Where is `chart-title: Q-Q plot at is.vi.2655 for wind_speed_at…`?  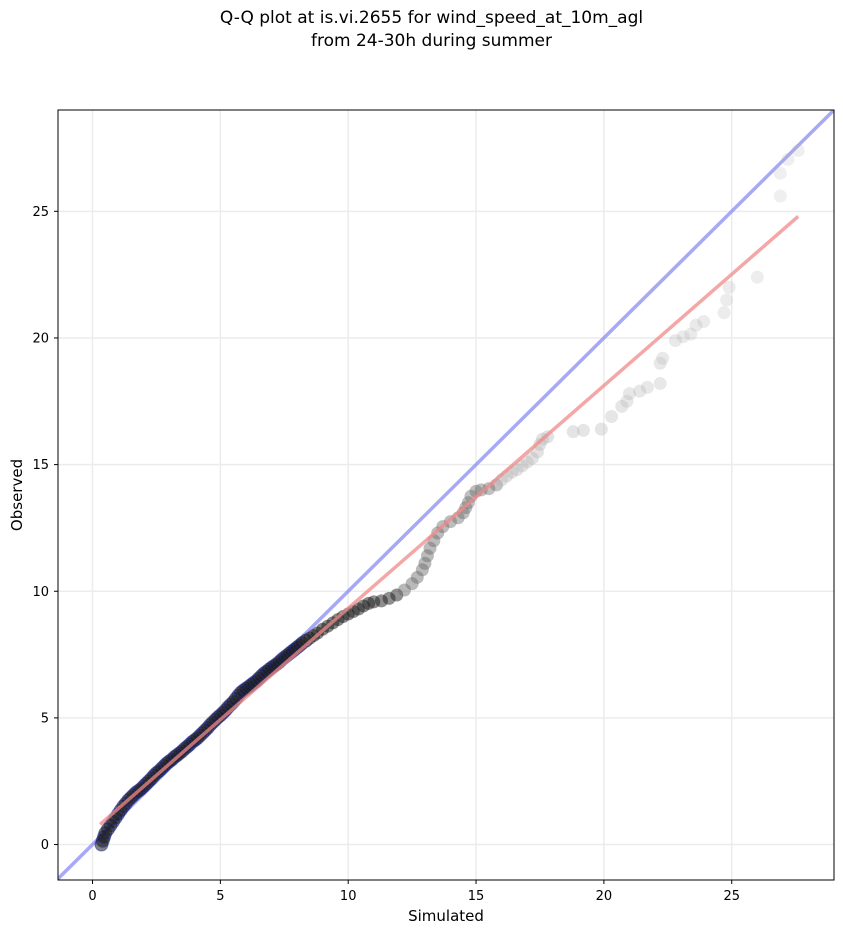
chart-title: Q-Q plot at is.vi.2655 for wind_speed_at… is located at coordinates (431, 18).